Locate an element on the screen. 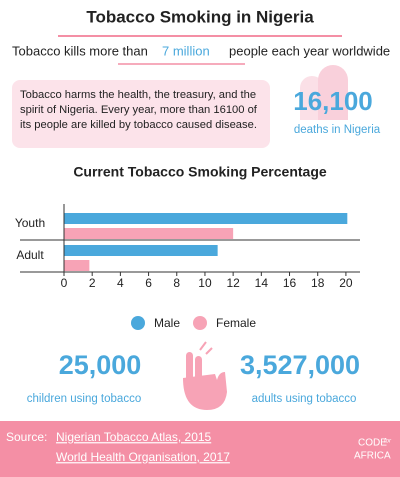 The height and width of the screenshot is (477, 400). stat-value: 3,527,000 is located at coordinates (300, 365).